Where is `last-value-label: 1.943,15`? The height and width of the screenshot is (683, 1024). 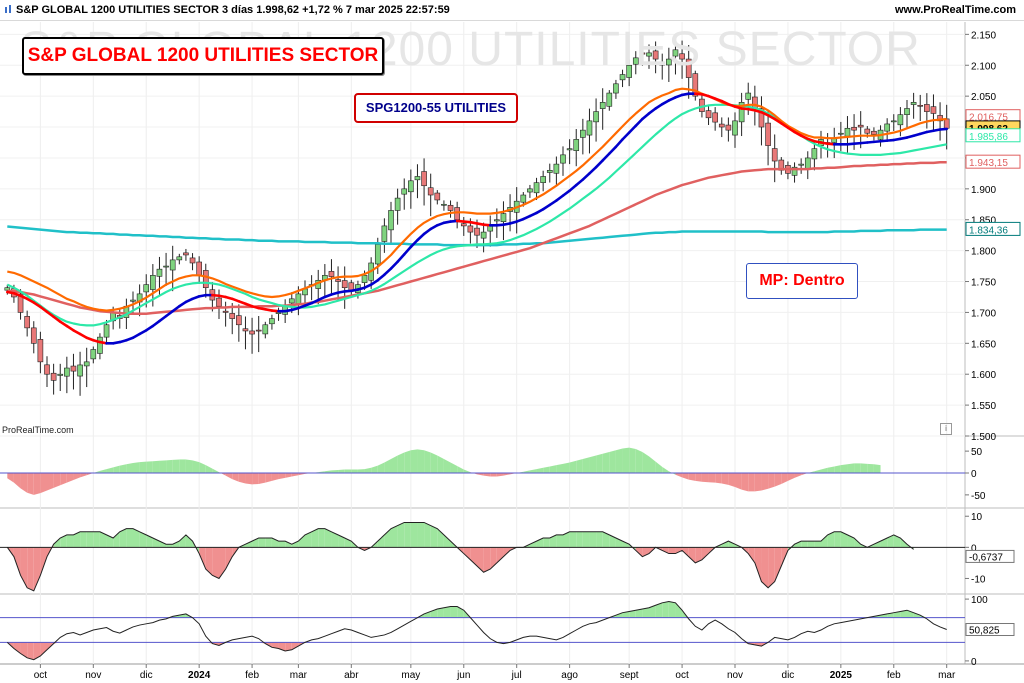 last-value-label: 1.943,15 is located at coordinates (988, 163).